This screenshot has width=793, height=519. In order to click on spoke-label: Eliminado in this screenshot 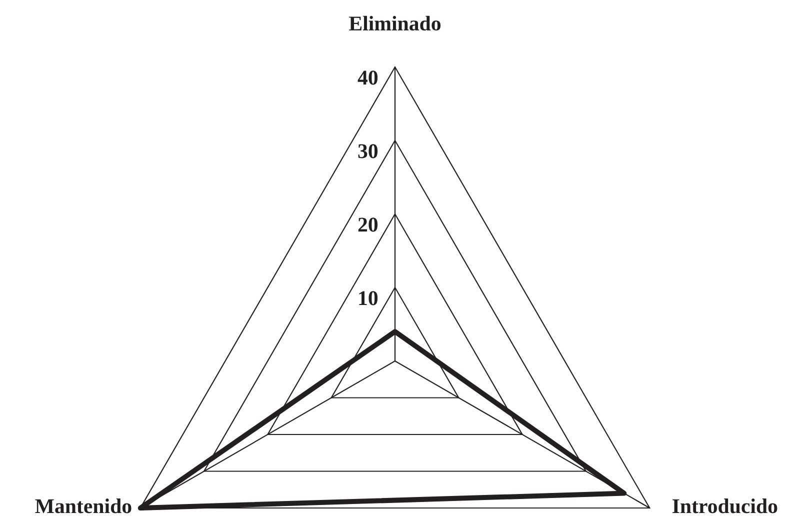, I will do `click(395, 23)`.